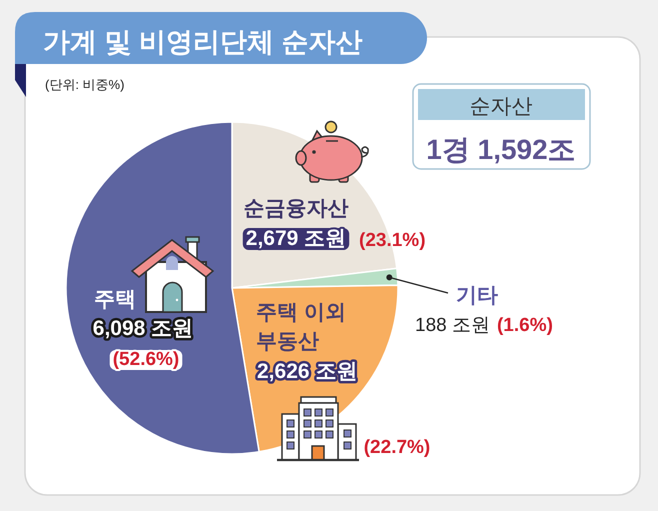 This screenshot has width=658, height=511. I want to click on subtitle: (단위: 비중%), so click(84, 84).